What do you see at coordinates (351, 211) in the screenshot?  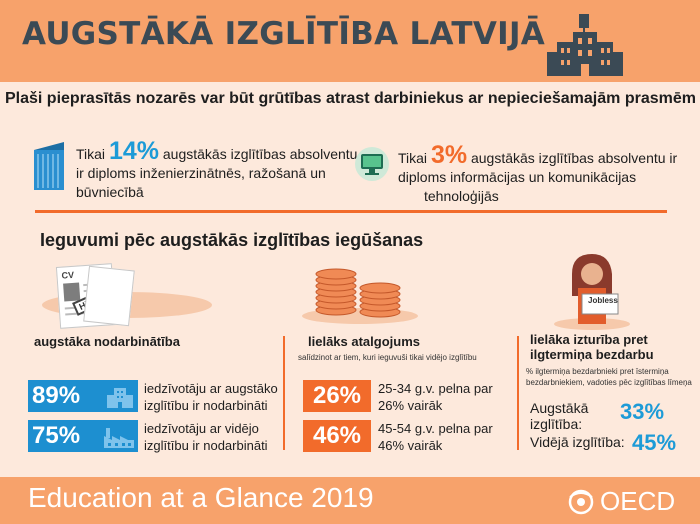 I see `section-divider` at bounding box center [351, 211].